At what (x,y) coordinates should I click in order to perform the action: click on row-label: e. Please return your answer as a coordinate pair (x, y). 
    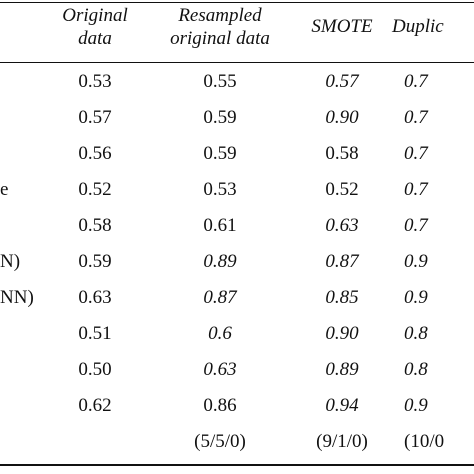
    Looking at the image, I should click on (4, 189).